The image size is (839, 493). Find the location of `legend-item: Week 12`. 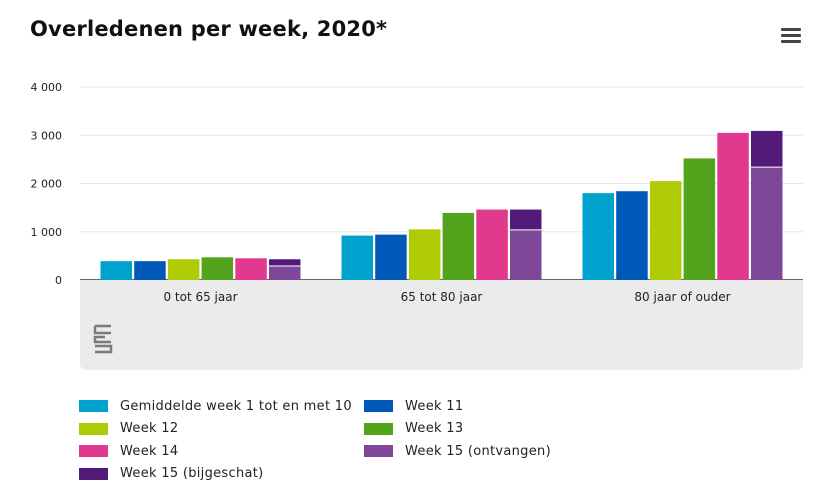

legend-item: Week 12 is located at coordinates (221, 429).